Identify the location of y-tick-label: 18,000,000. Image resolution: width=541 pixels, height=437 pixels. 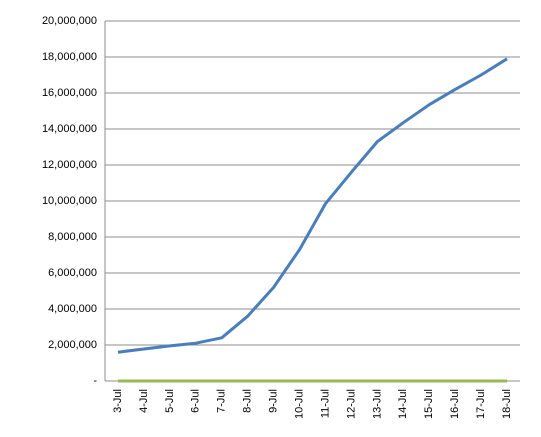
(69, 57).